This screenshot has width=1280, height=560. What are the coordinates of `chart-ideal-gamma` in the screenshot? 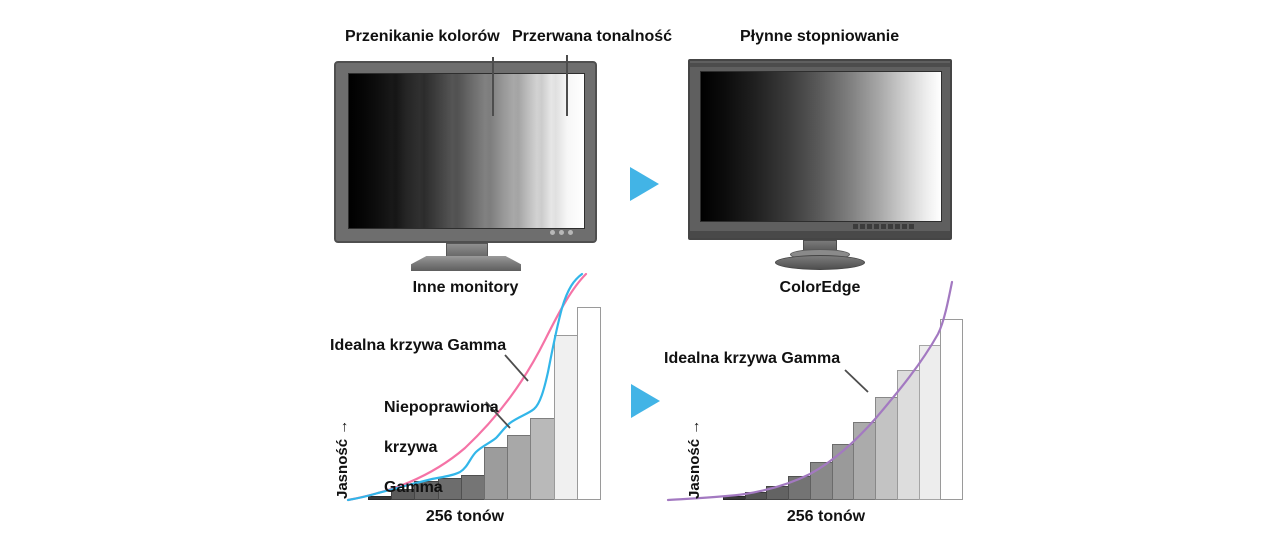 It's located at (815, 387).